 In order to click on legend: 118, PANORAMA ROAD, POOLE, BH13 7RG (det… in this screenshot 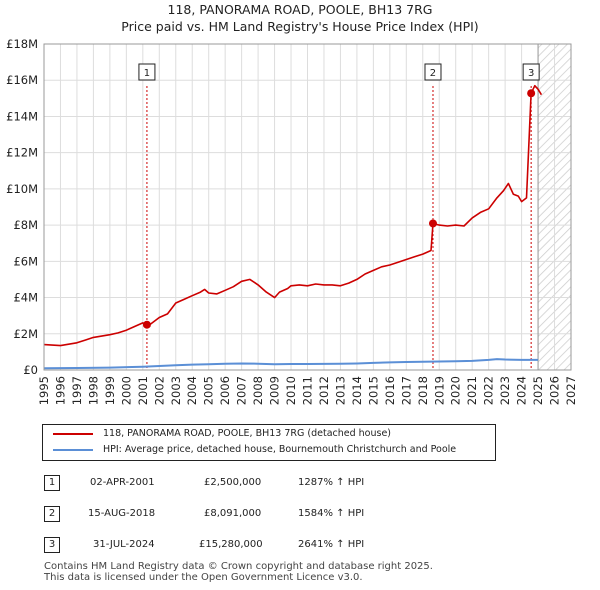, I will do `click(269, 442)`.